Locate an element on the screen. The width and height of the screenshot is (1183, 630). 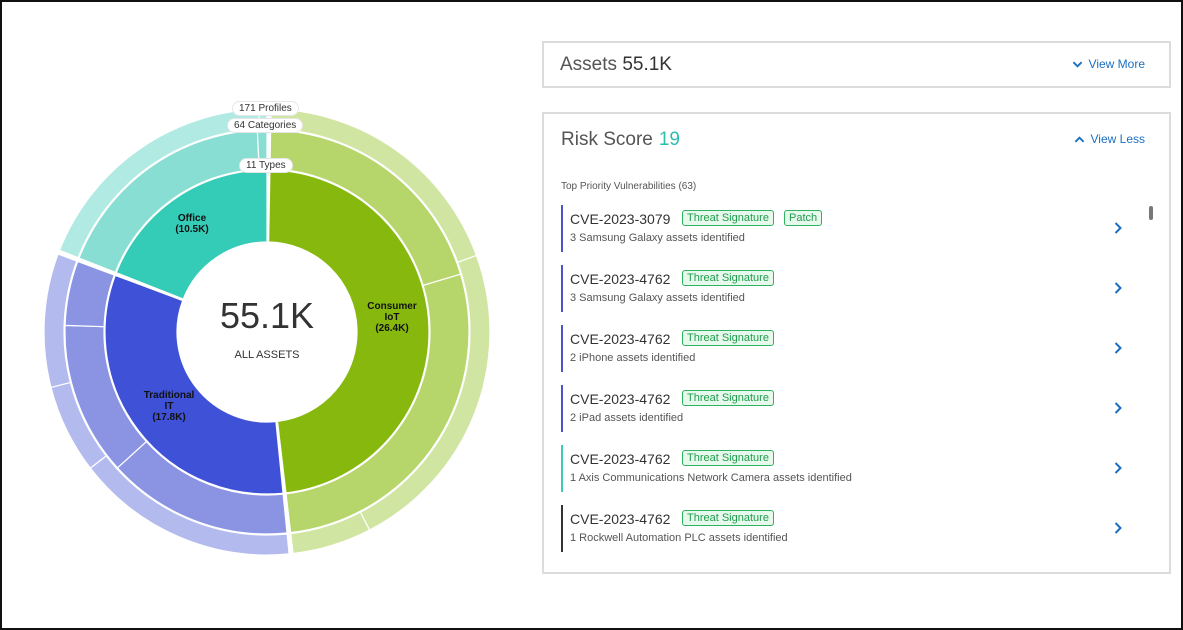
segment-label-line: IT is located at coordinates (169, 406).